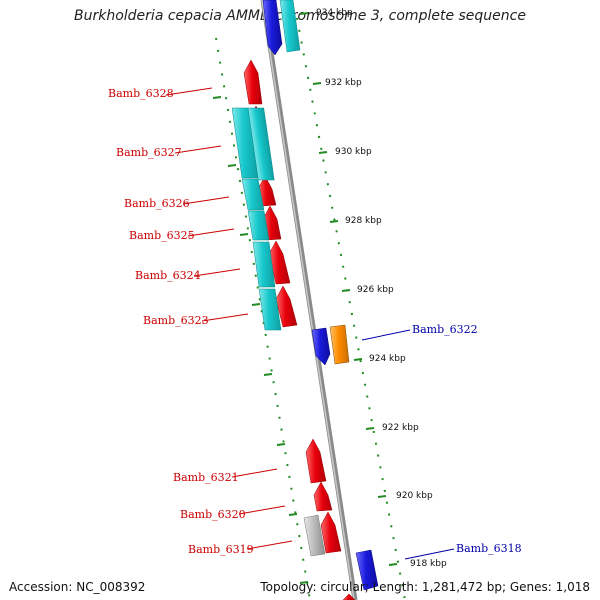  I want to click on gene-label-bamb-6323: Bamb_6323, so click(176, 320).